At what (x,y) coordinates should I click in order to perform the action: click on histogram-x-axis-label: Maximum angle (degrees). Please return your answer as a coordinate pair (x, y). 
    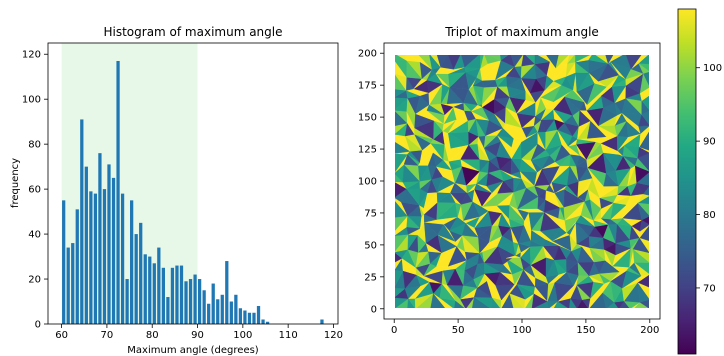
    Looking at the image, I should click on (193, 350).